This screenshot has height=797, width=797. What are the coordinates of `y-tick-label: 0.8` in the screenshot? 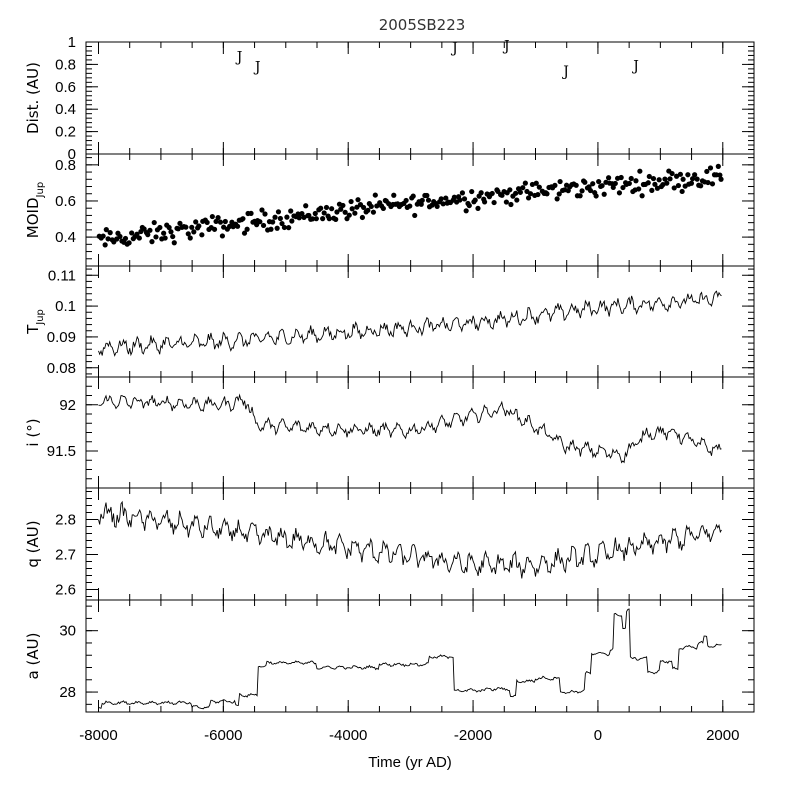 It's located at (65, 165).